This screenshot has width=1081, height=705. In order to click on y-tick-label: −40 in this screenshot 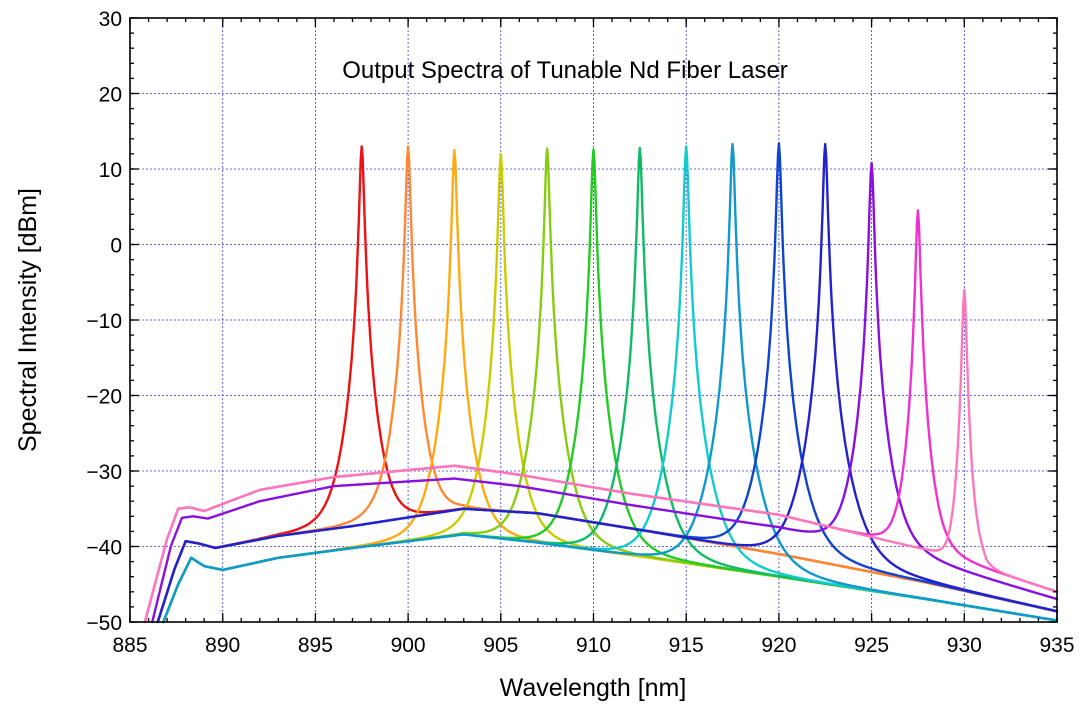, I will do `click(104, 548)`.